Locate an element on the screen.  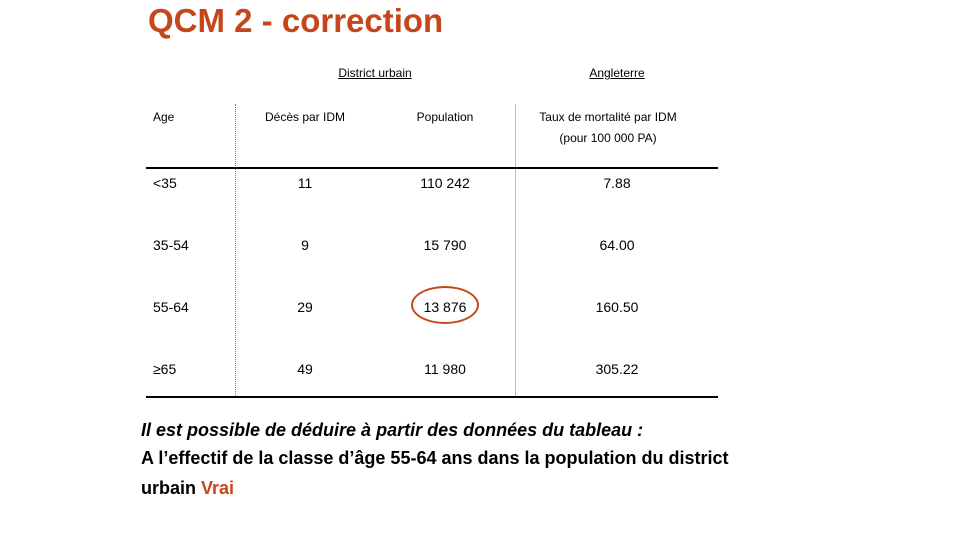
cell-rate: 160.50 is located at coordinates (617, 307).